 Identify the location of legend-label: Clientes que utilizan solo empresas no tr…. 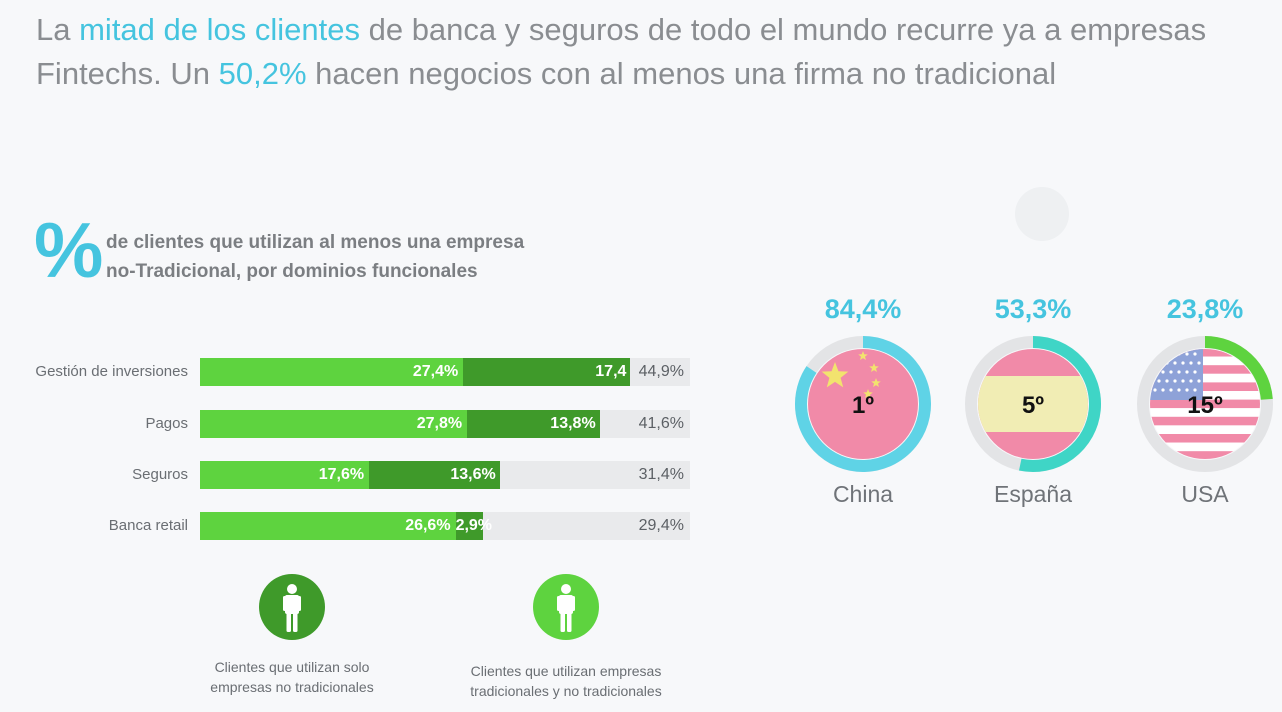
(292, 677).